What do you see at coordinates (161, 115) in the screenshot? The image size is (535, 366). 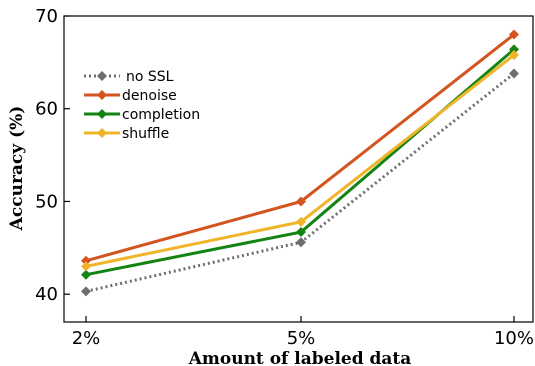 I see `legend-label: completion` at bounding box center [161, 115].